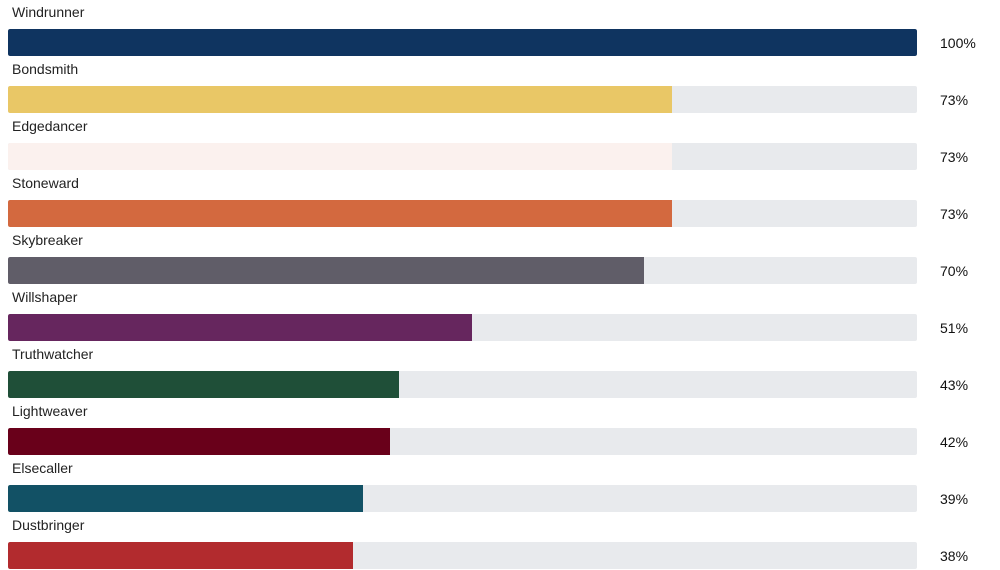 The height and width of the screenshot is (570, 1000). I want to click on bar-row: Windrunner 100%, so click(500, 28).